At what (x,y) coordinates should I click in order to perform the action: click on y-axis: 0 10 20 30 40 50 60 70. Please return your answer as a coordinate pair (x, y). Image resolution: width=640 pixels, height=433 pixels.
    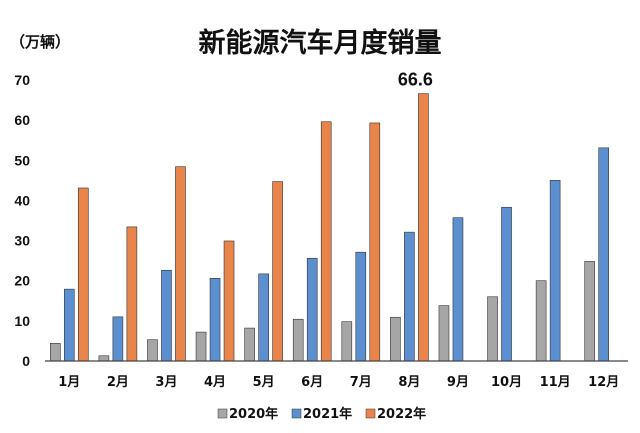
    Looking at the image, I should click on (22, 220).